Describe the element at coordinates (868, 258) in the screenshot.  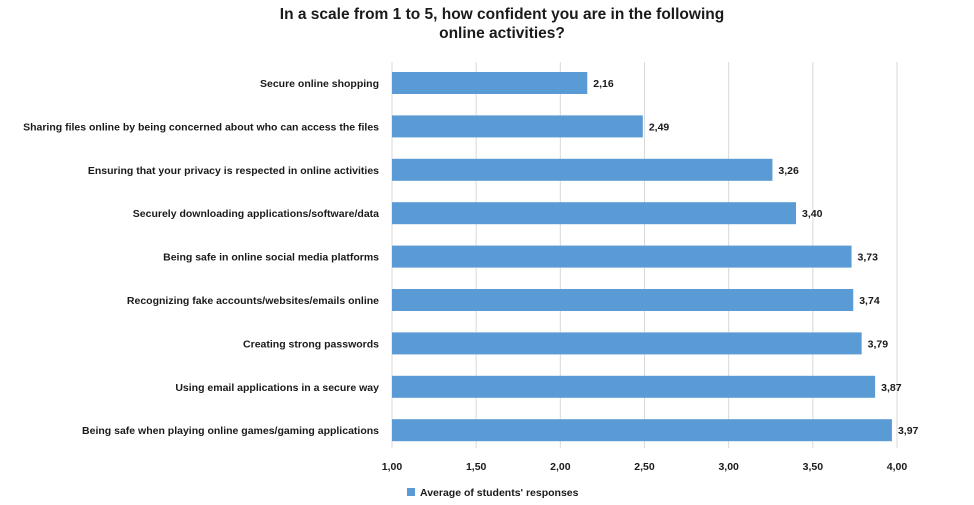
I see `value-label: 3,73` at that location.